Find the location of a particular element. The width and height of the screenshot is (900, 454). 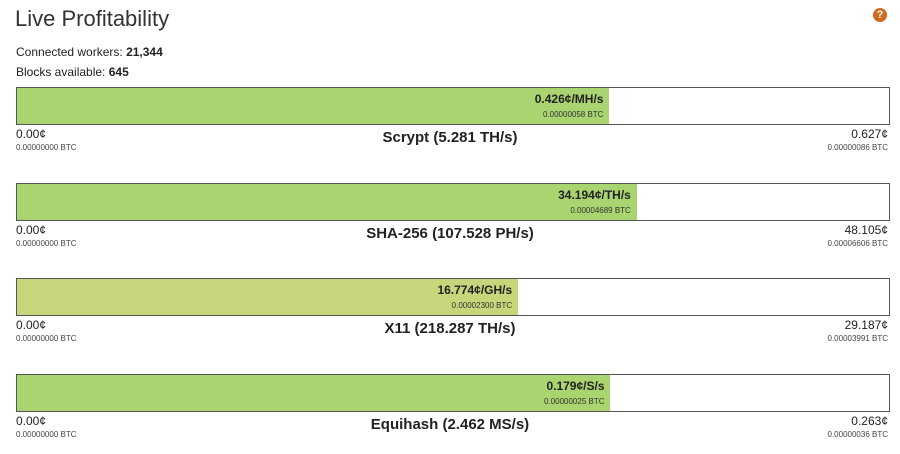

stat-label: Blocks available: is located at coordinates (61, 72).